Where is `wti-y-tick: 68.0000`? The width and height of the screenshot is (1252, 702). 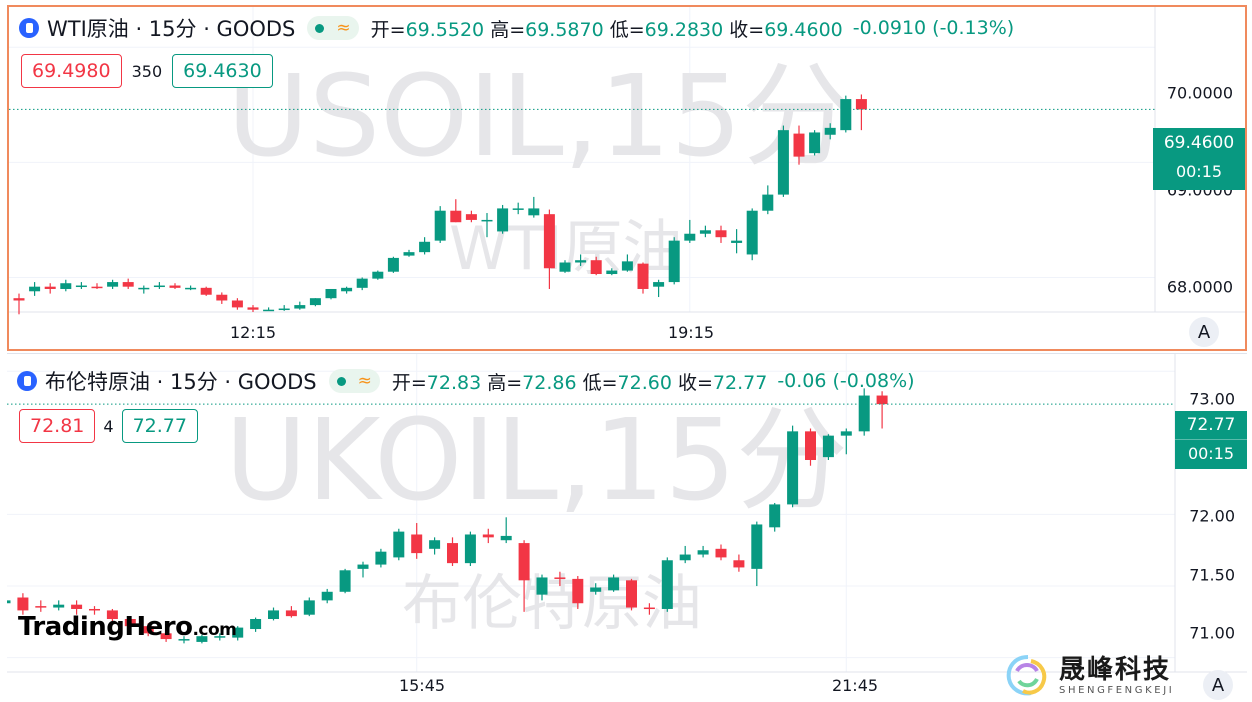
wti-y-tick: 68.0000 is located at coordinates (1199, 287).